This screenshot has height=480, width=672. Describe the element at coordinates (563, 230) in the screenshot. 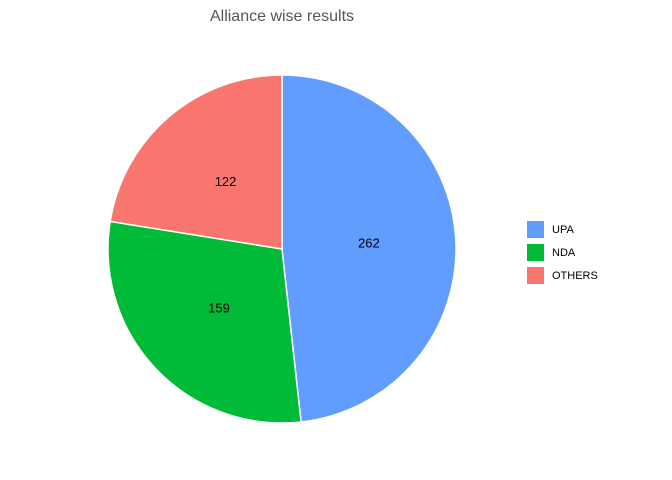

I see `legend-label: UPA` at that location.